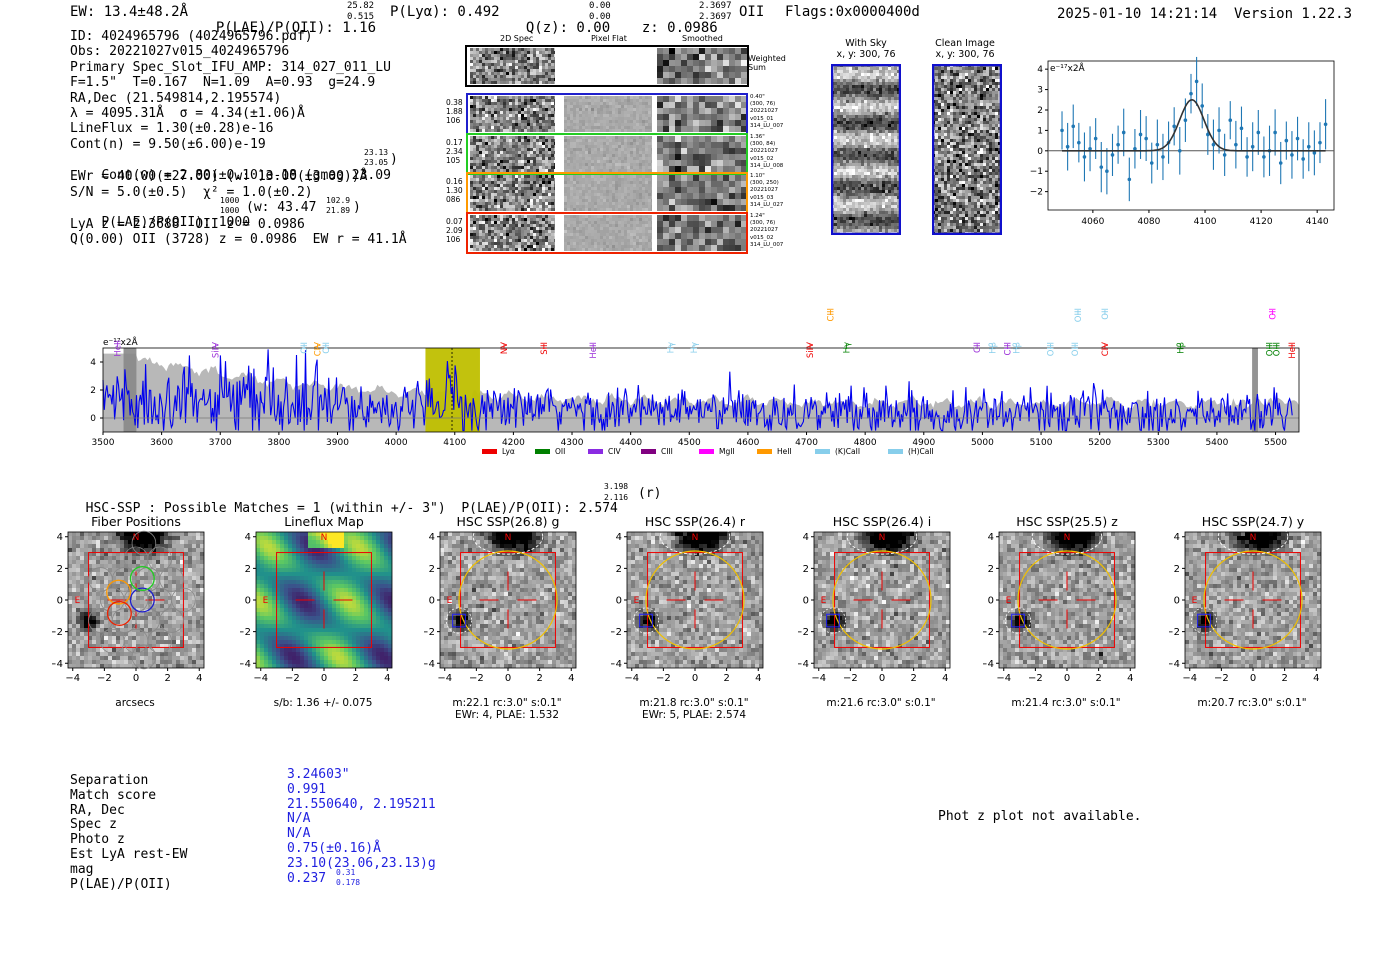  Describe the element at coordinates (296, 28) in the screenshot. I see `header-plae-label: P(LAE)/P(OII): 1.16` at that location.